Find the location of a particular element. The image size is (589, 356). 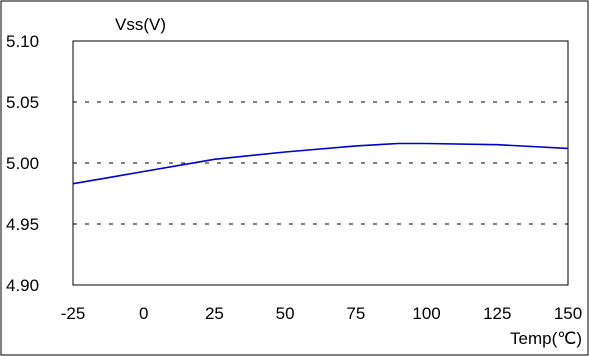

series-line is located at coordinates (320, 163).